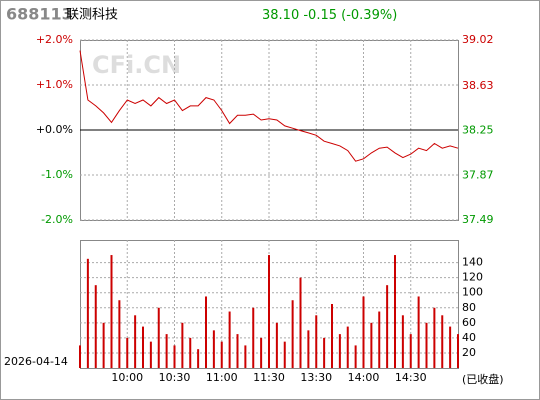 The height and width of the screenshot is (400, 540). I want to click on x-tick-label: 10:00, so click(127, 377).